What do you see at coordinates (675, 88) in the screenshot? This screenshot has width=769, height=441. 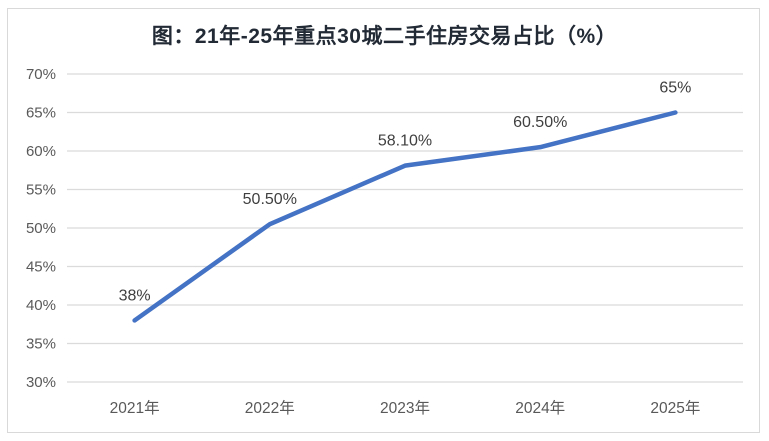 I see `data-point-label: 65%` at bounding box center [675, 88].